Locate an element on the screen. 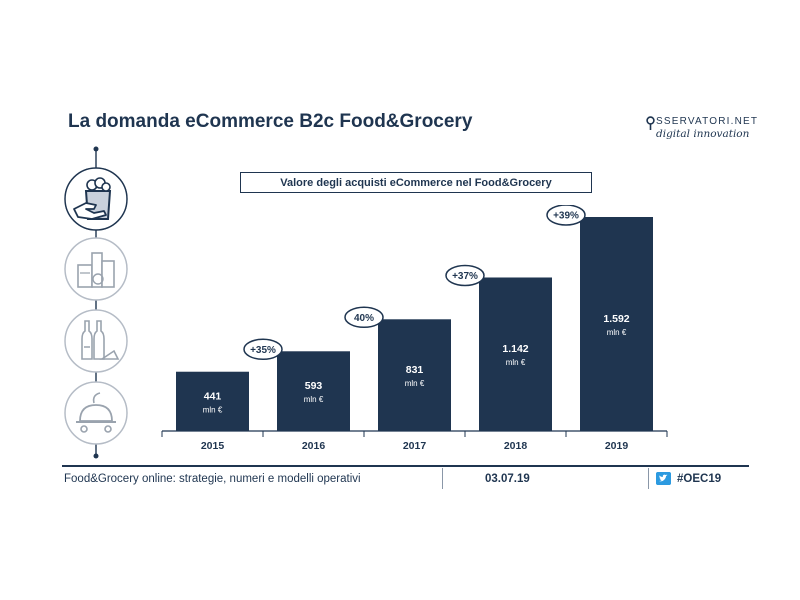 This screenshot has width=800, height=600. growth-label: +35% is located at coordinates (263, 350).